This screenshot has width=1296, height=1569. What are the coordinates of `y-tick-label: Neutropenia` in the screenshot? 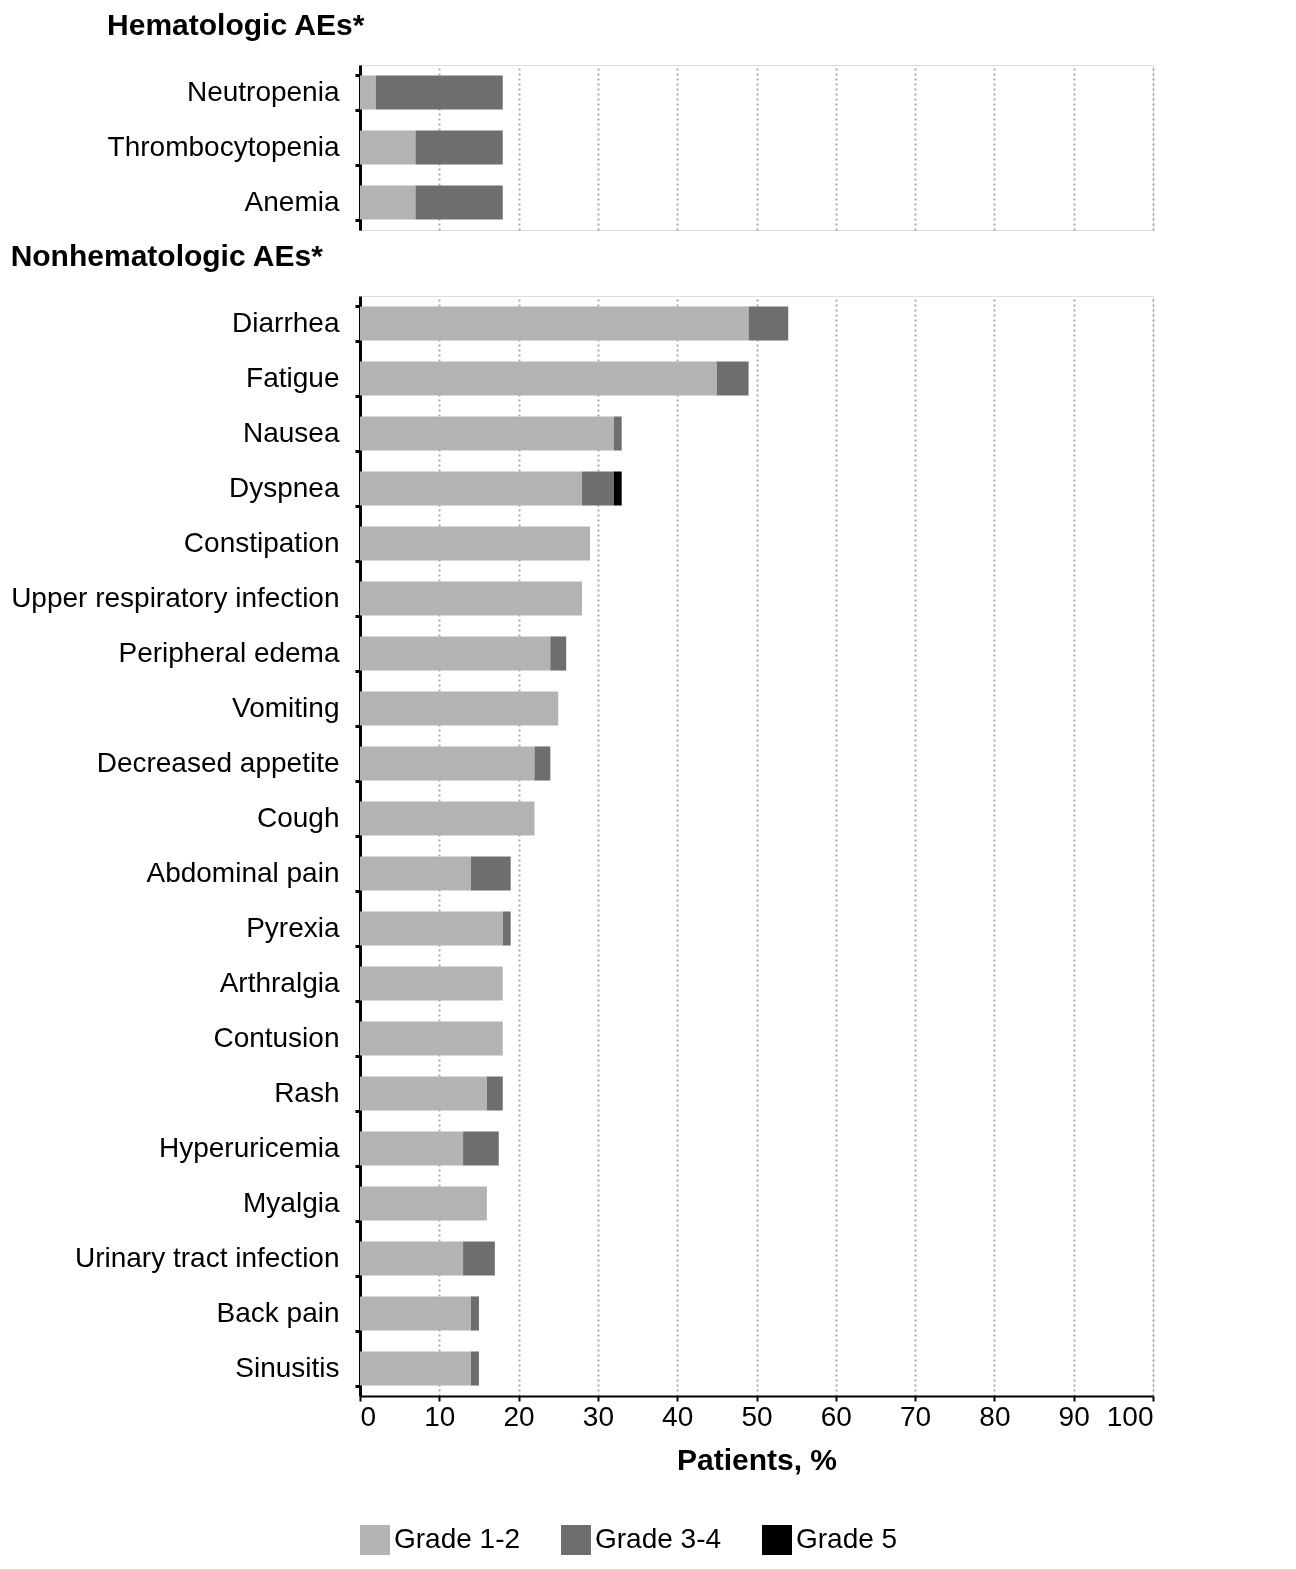 It's located at (263, 91).